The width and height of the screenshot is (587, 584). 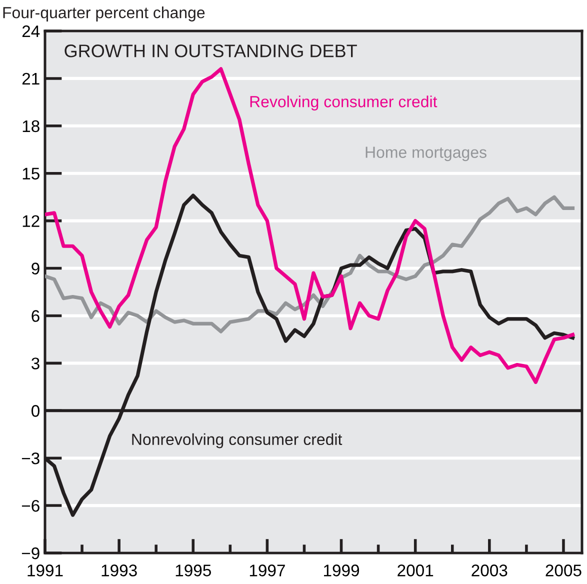 I want to click on x-tick-label: 1999, so click(x=342, y=570).